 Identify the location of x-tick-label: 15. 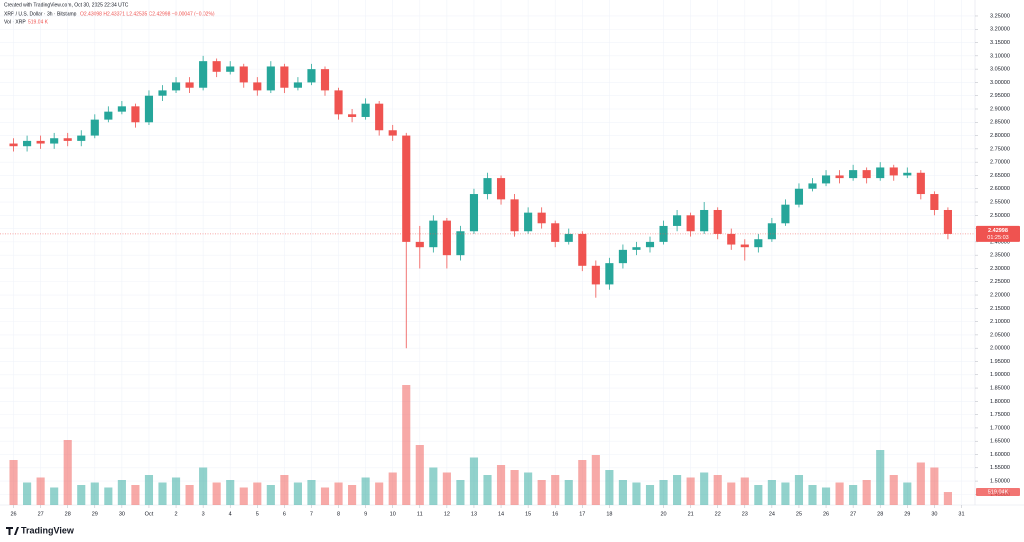
(528, 514).